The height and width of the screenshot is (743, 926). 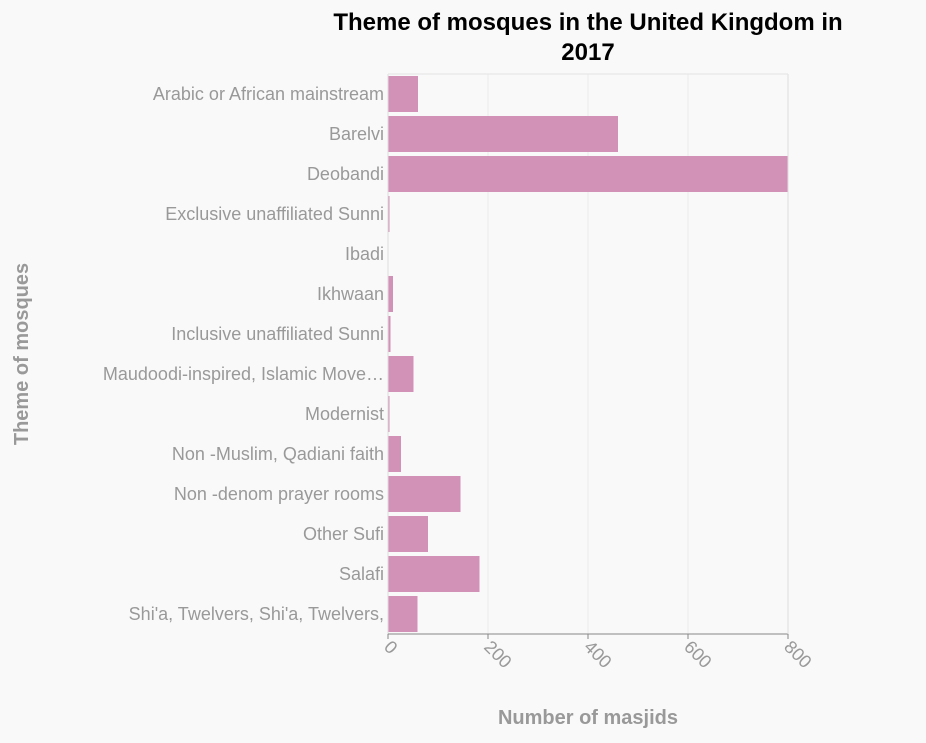 I want to click on x-tick-labels: 0 200 400 600 800, so click(x=598, y=653).